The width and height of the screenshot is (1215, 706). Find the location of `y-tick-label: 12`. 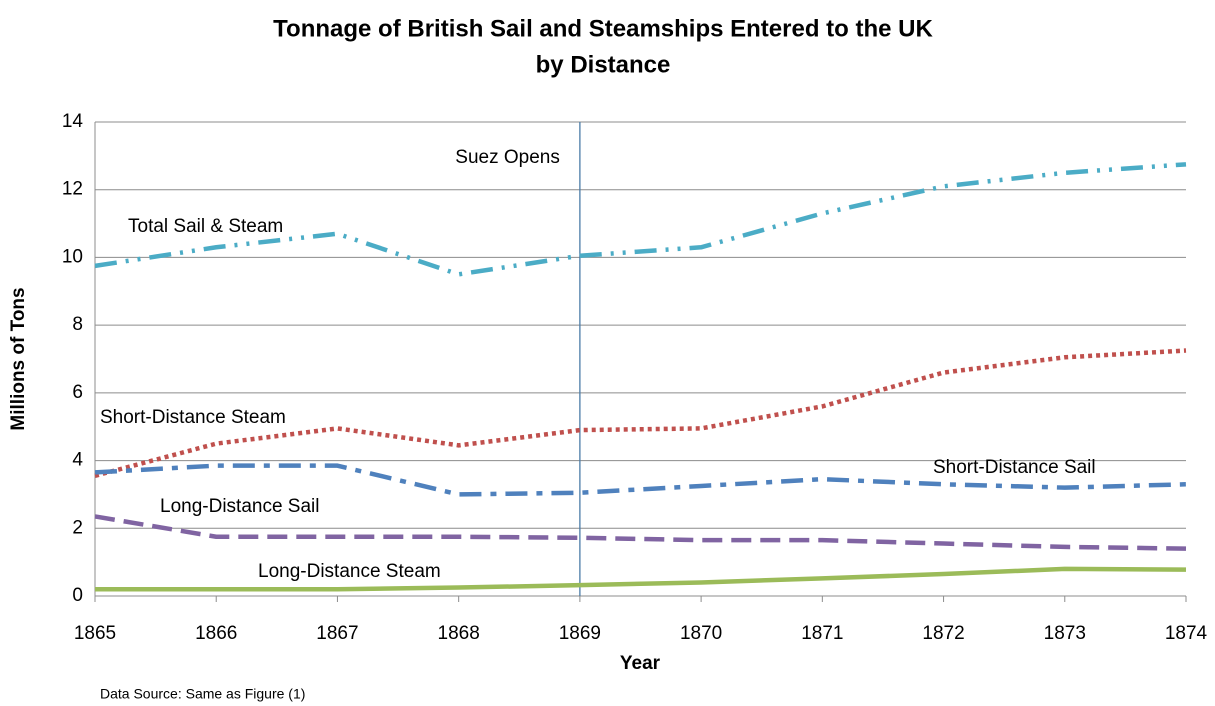

y-tick-label: 12 is located at coordinates (72, 189).